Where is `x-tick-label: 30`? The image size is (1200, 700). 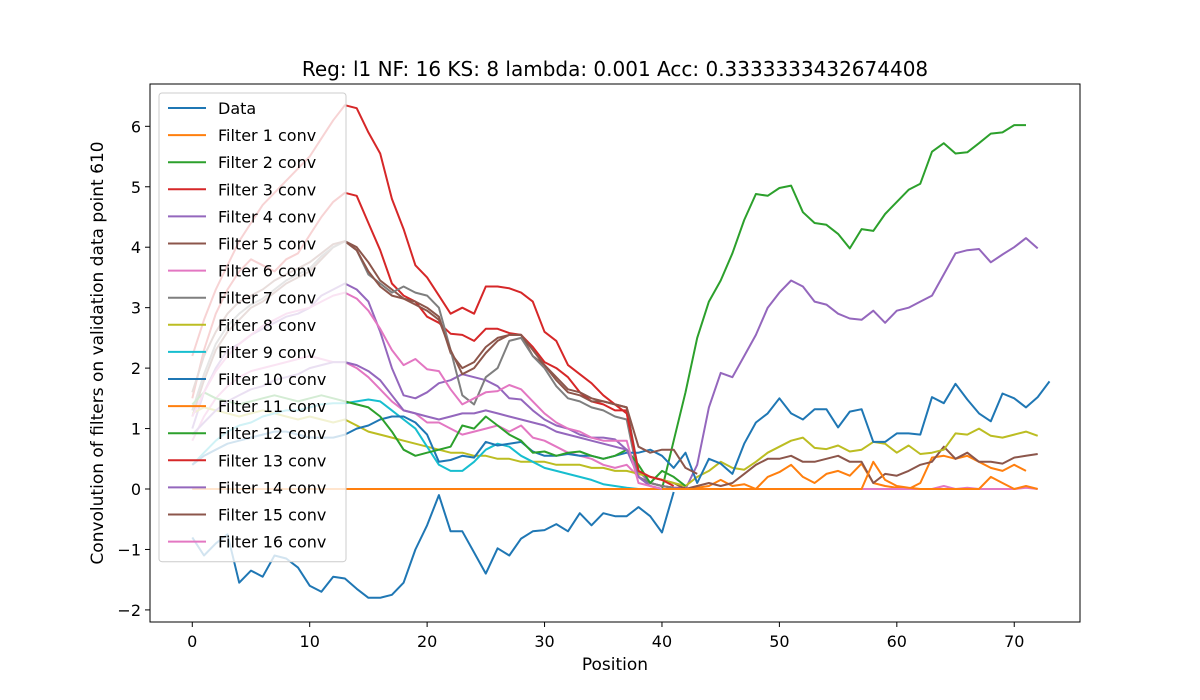
x-tick-label: 30 is located at coordinates (544, 641).